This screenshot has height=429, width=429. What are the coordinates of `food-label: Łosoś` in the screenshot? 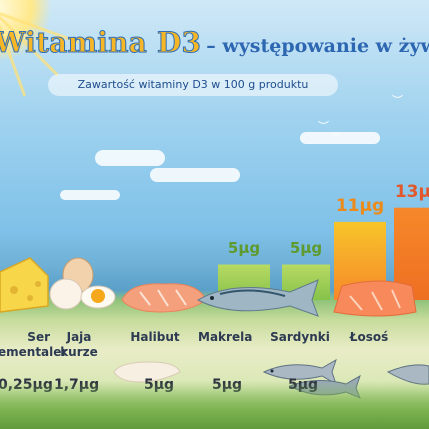 It's located at (369, 337).